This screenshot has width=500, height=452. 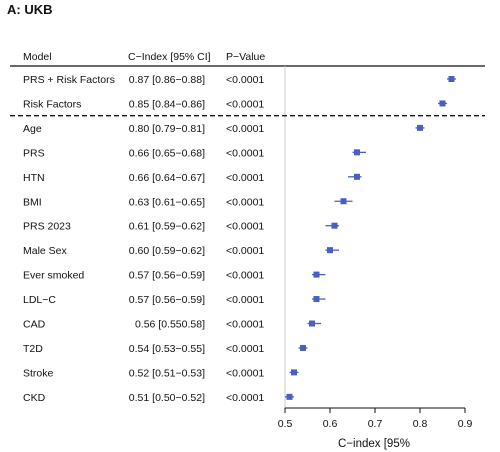 What do you see at coordinates (69, 80) in the screenshot?
I see `row-model-label: PRS + Risk Factors` at bounding box center [69, 80].